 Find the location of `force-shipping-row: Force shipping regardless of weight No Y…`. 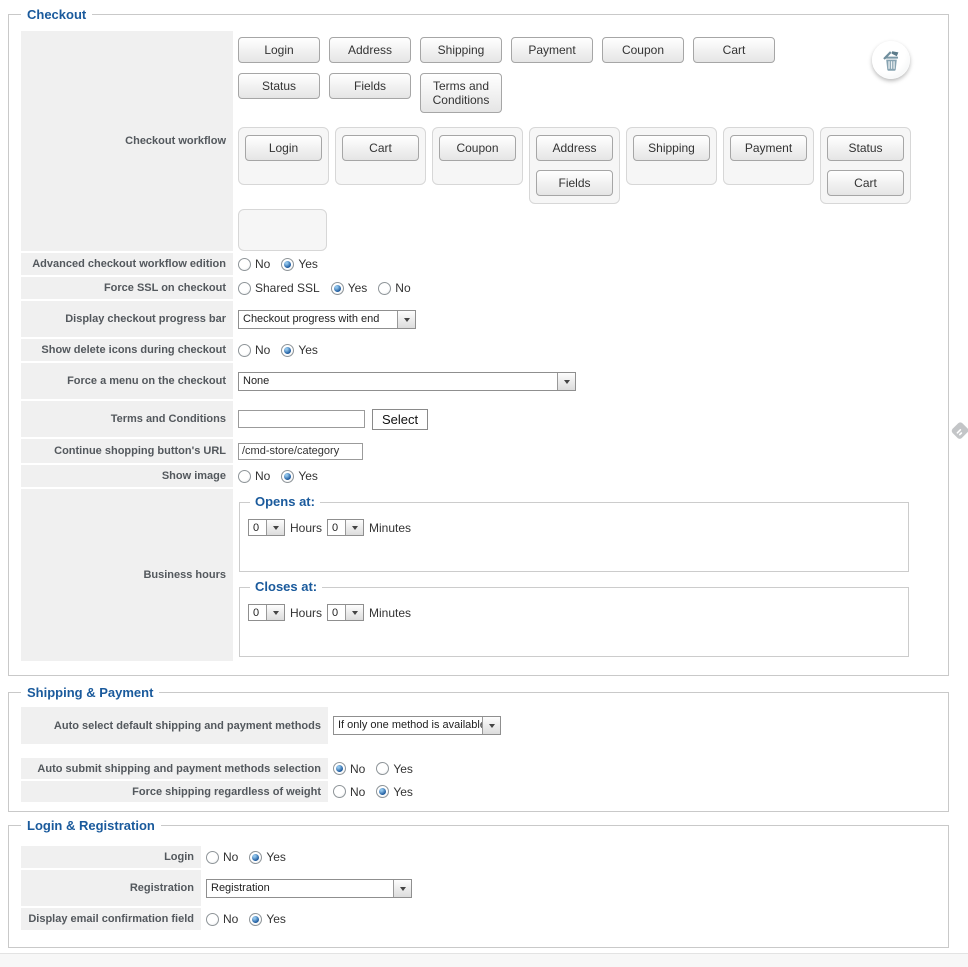

force-shipping-row: Force shipping regardless of weight No Y… is located at coordinates (484, 791).